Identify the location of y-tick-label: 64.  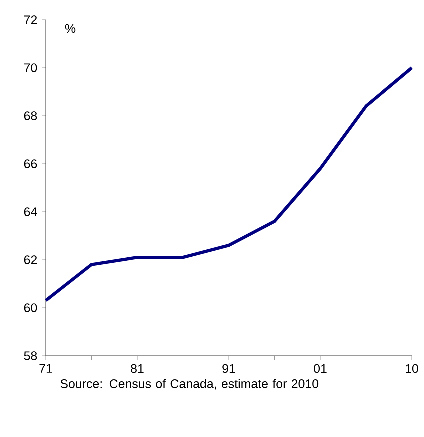
(31, 212).